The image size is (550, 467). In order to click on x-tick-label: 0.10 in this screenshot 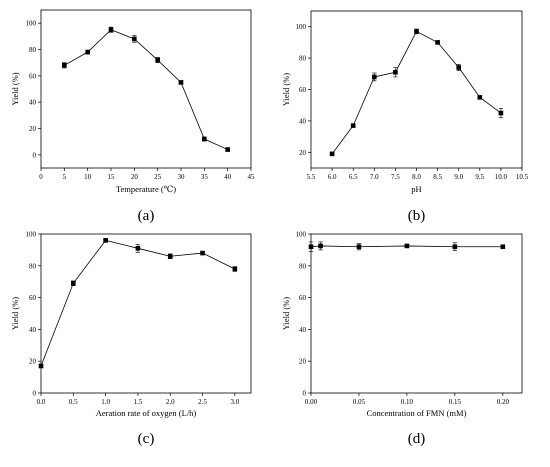, I will do `click(407, 402)`.